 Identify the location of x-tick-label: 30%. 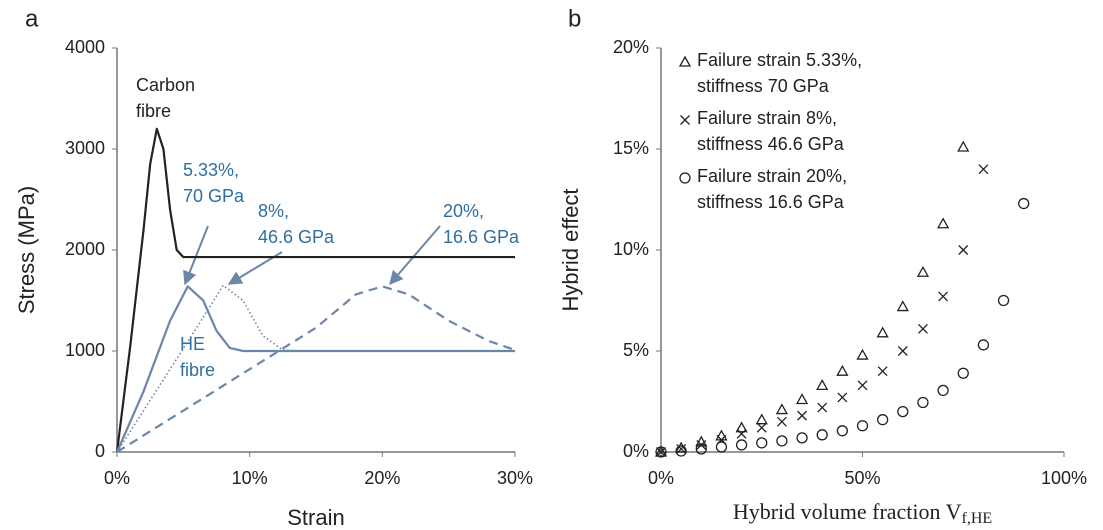
(515, 478).